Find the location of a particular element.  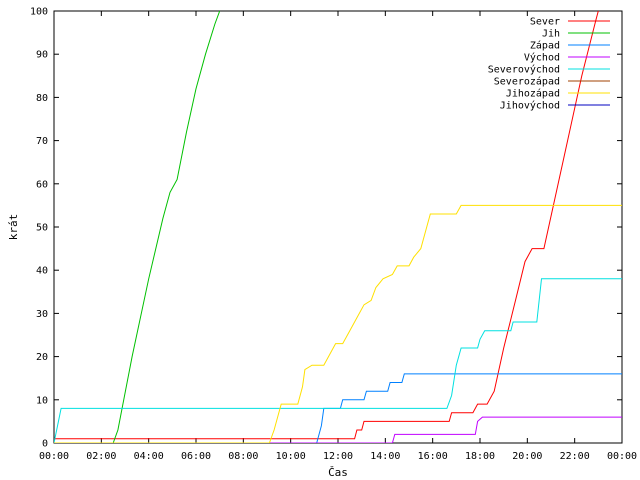

y-tick-label: 50 is located at coordinates (42, 228).